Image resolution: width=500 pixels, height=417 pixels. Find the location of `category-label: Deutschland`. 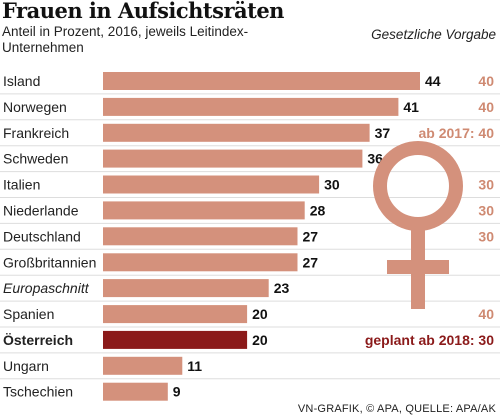

category-label: Deutschland is located at coordinates (42, 236).